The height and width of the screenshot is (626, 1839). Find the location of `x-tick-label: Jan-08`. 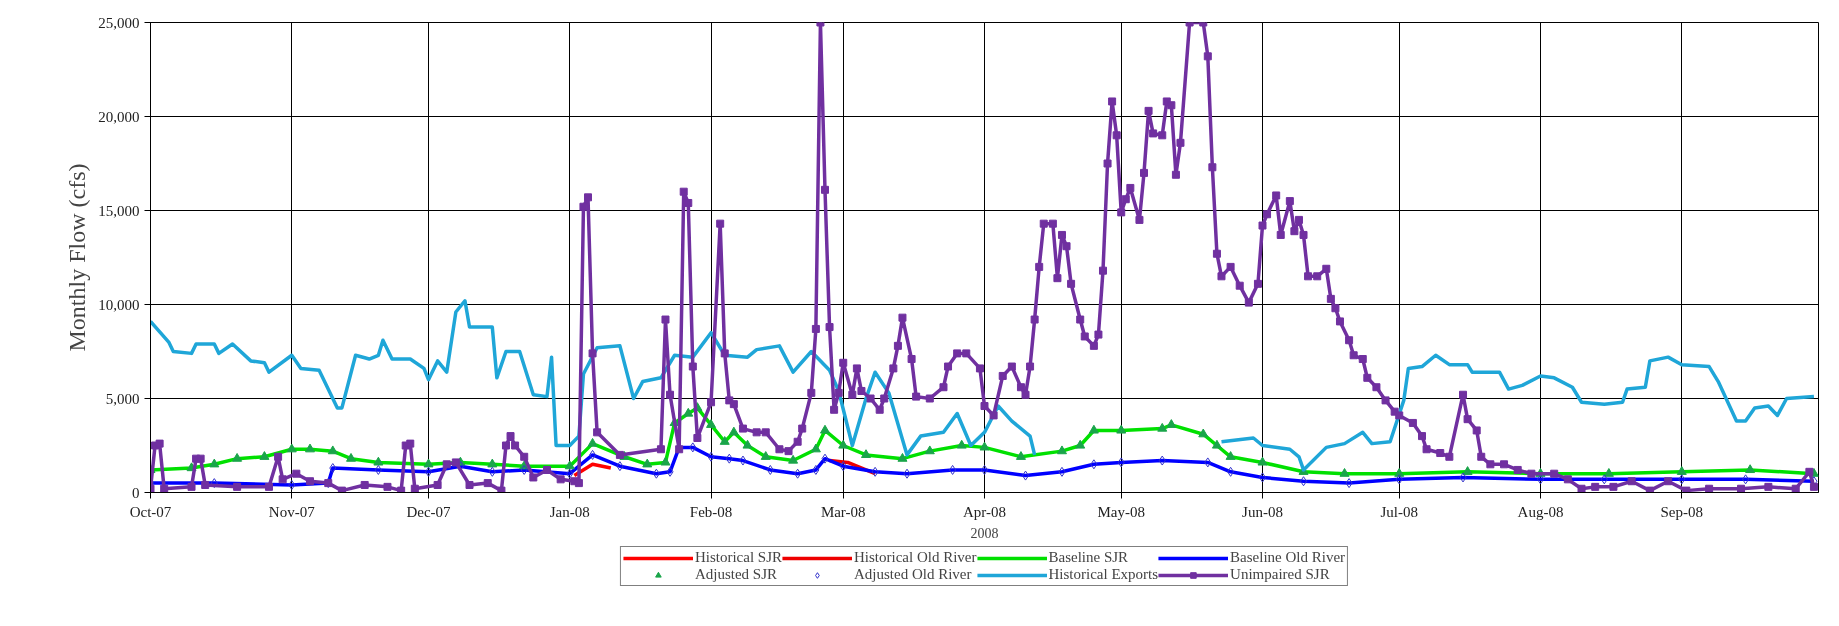

x-tick-label: Jan-08 is located at coordinates (569, 511).